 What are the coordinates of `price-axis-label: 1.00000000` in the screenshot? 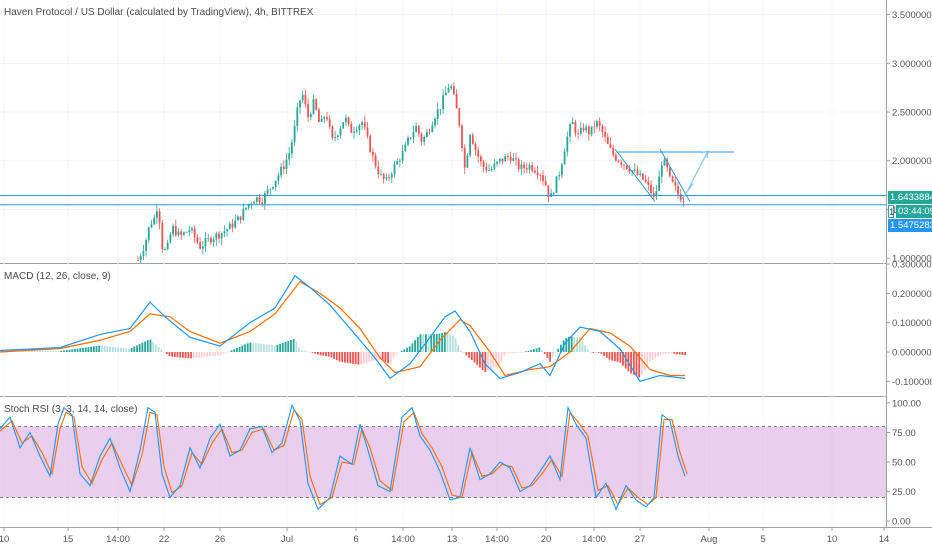 It's located at (912, 259).